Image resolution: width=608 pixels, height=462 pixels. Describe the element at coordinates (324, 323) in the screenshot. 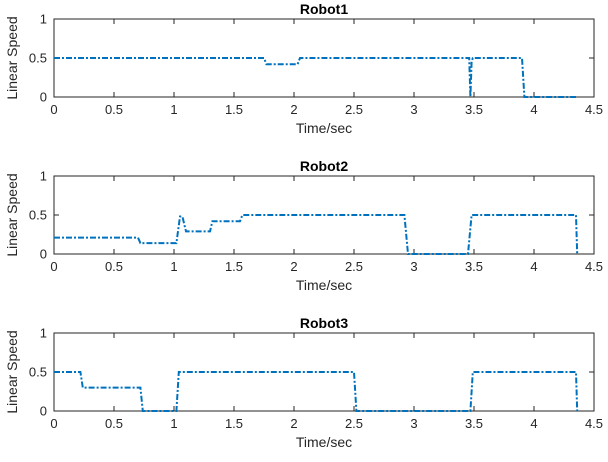

I see `chart-title: Robot3` at that location.